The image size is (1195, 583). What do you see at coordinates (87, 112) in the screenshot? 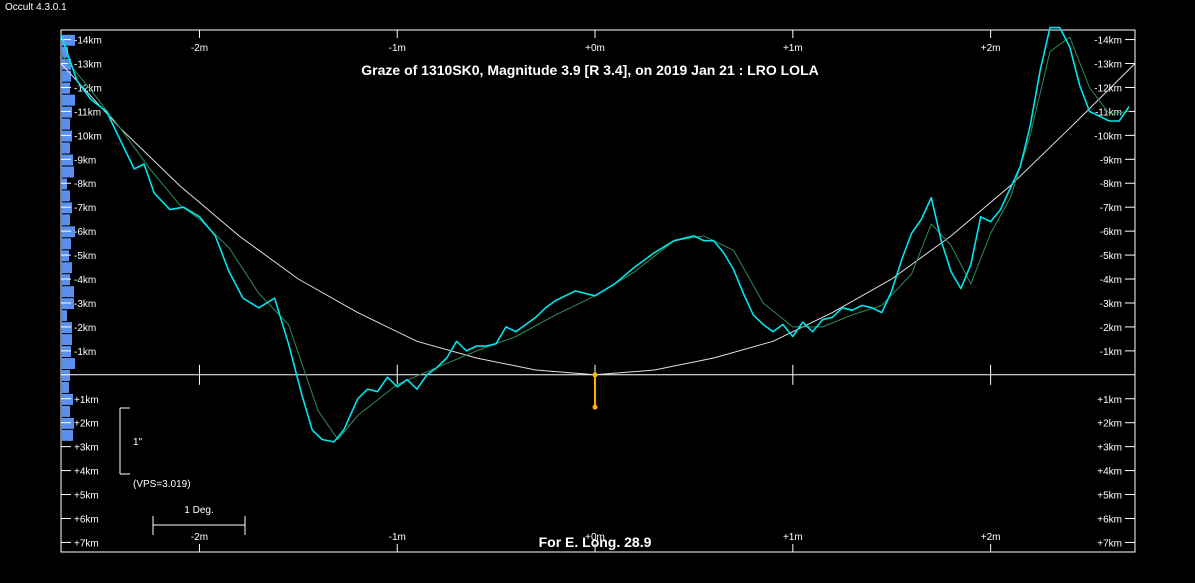
I see `y-tick-label-left: -11km` at bounding box center [87, 112].